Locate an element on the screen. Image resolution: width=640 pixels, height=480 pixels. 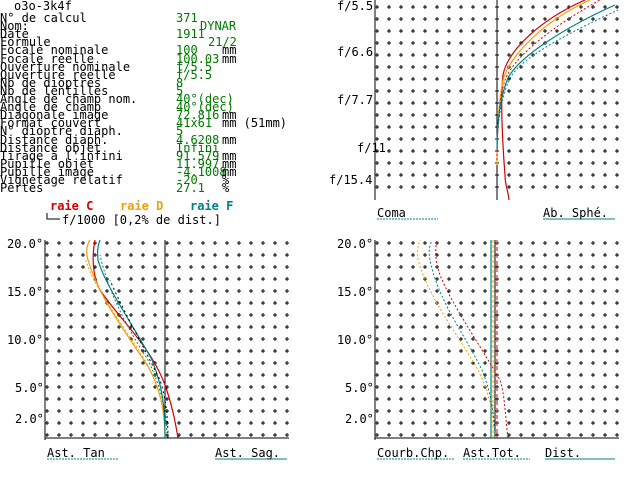
legend-raie-d: raie D is located at coordinates (142, 206).